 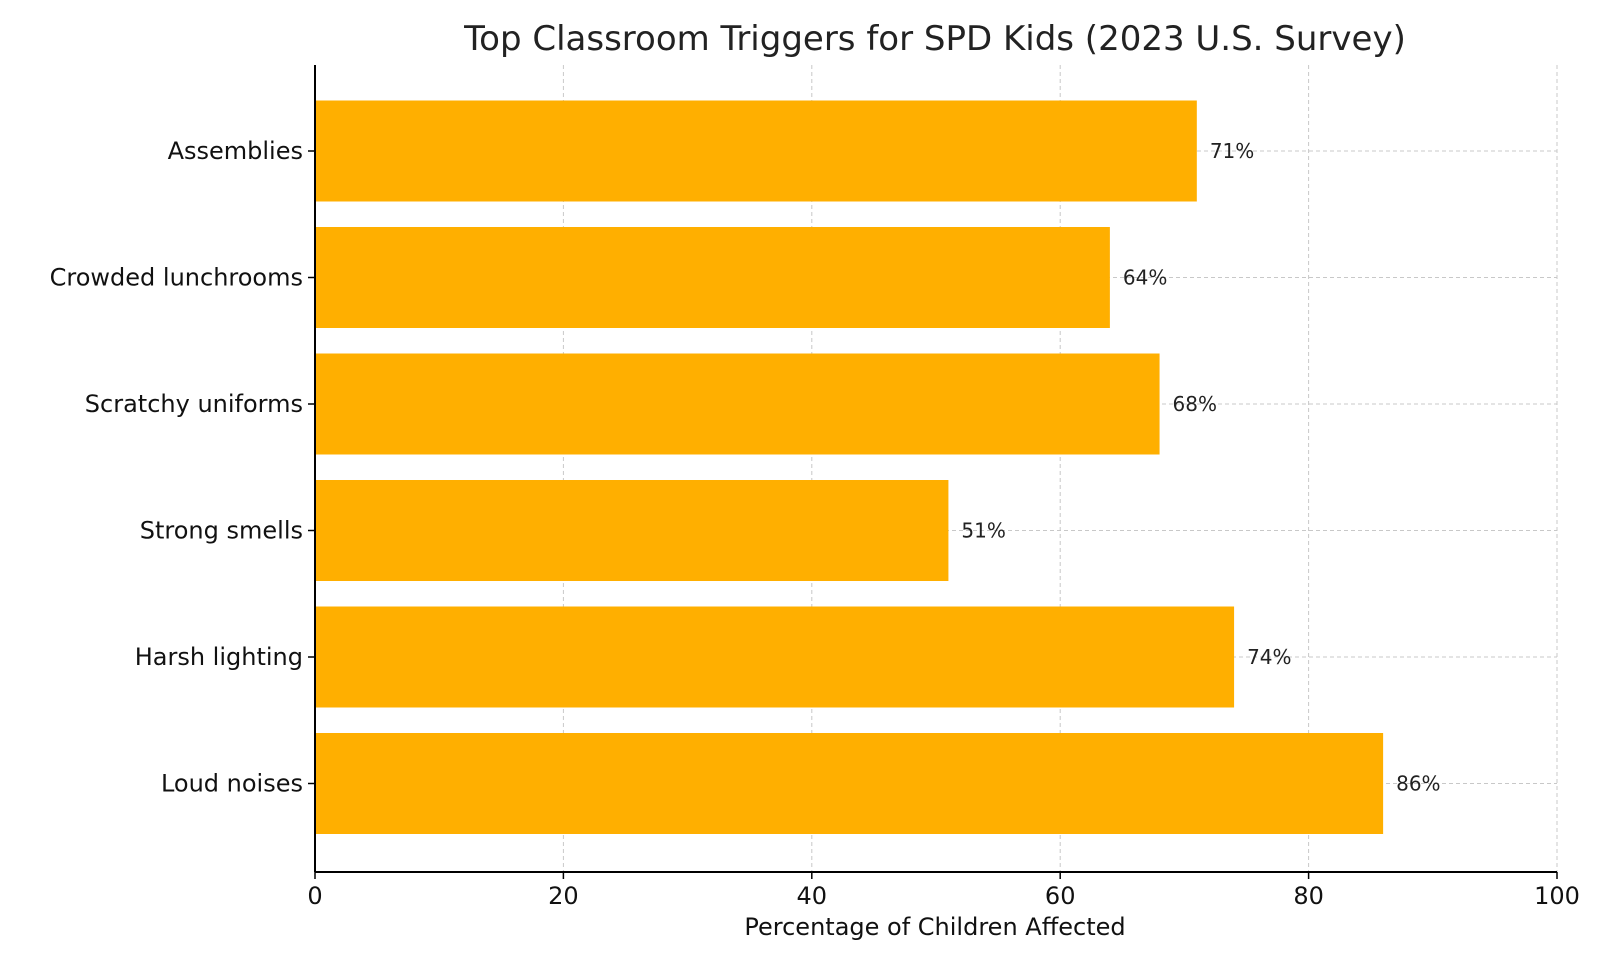 What do you see at coordinates (934, 927) in the screenshot?
I see `x-axis-label: Percentage of Children Affected` at bounding box center [934, 927].